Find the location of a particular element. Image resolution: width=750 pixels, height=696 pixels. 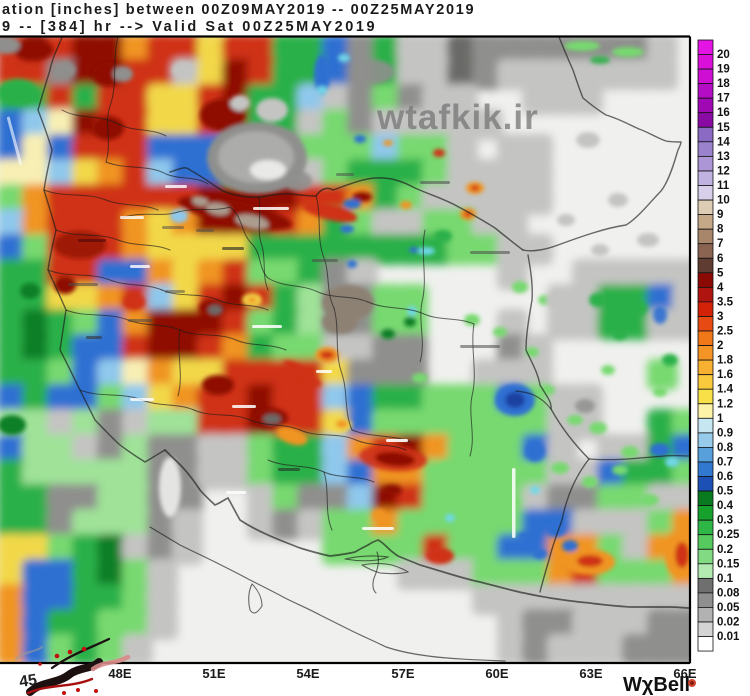

svg-text: WχBell is located at coordinates (656, 685).